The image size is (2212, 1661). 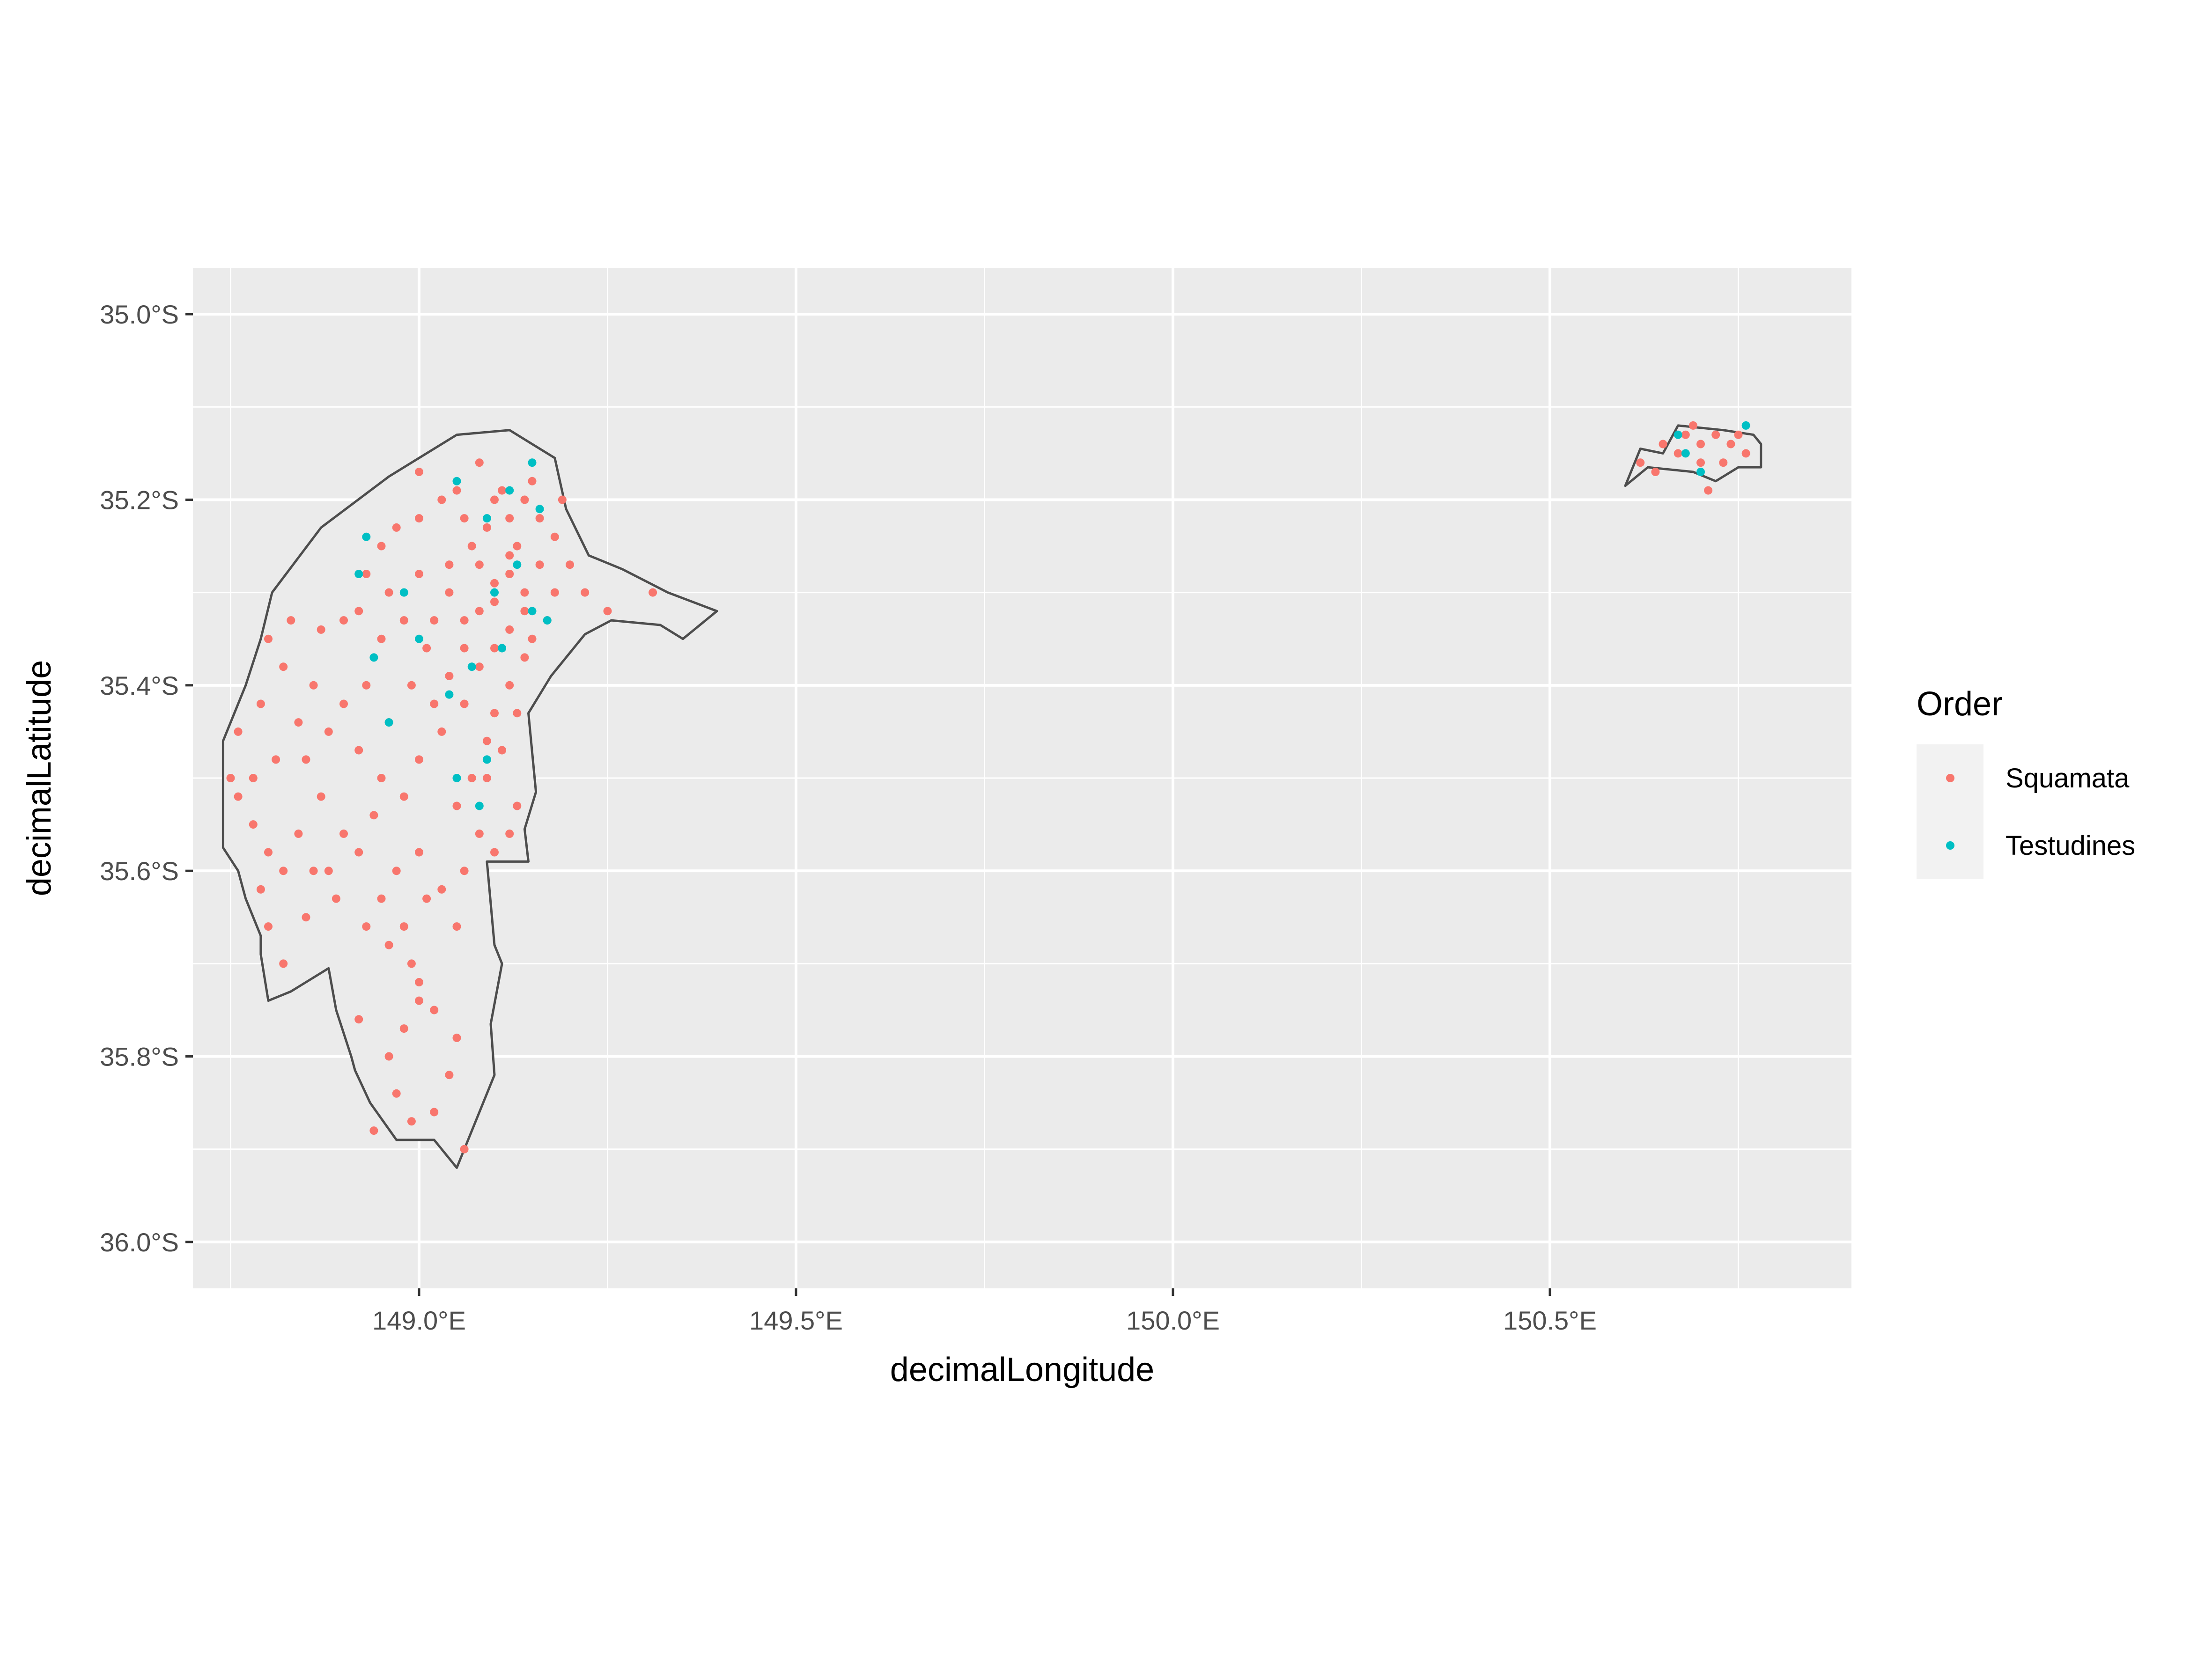 I want to click on x-tick-label: 150.0°E, so click(x=1173, y=1321).